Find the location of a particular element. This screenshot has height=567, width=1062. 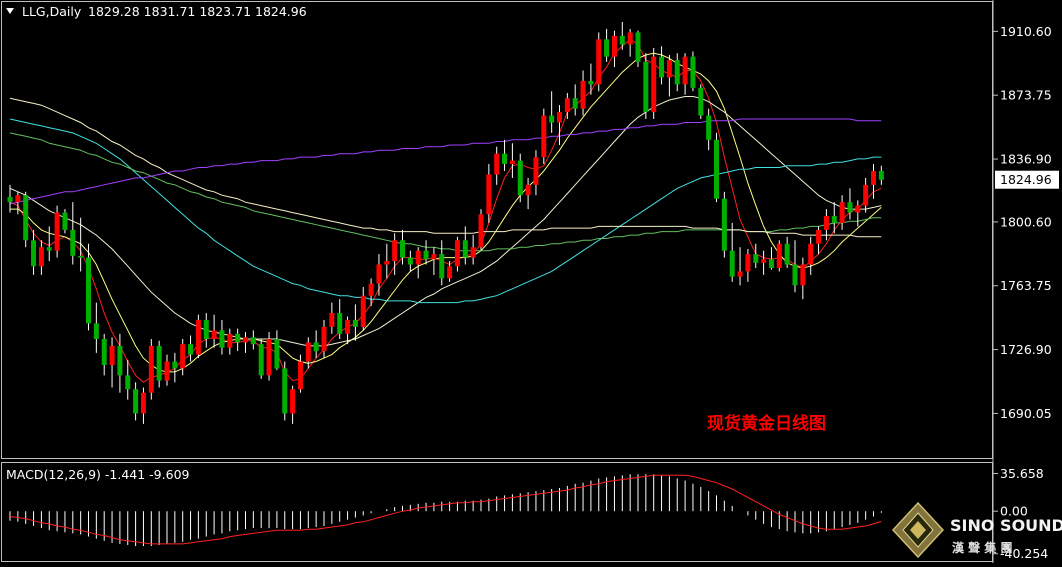

current-price-tag: 1824.96 is located at coordinates (1027, 179).